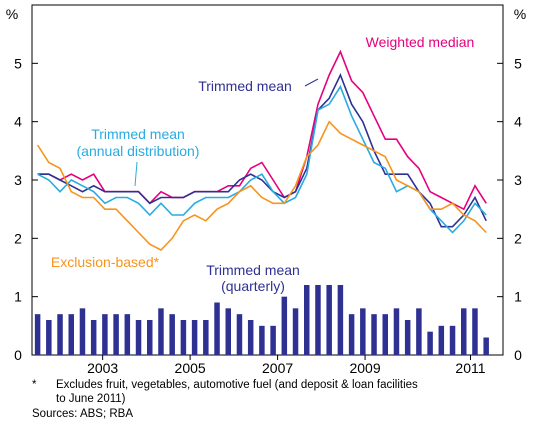 The image size is (537, 432). What do you see at coordinates (277, 368) in the screenshot?
I see `x-tick-label: 2007` at bounding box center [277, 368].